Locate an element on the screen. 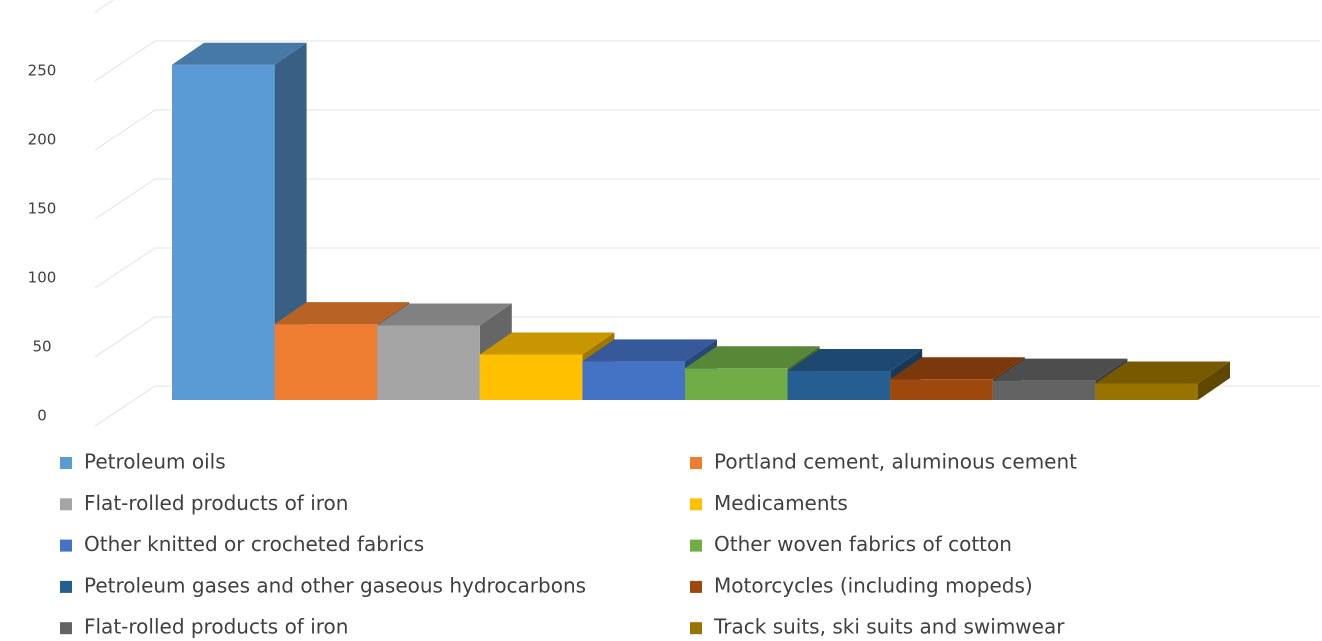 Image resolution: width=1322 pixels, height=641 pixels. legend-label: Petroleum oils is located at coordinates (155, 462).